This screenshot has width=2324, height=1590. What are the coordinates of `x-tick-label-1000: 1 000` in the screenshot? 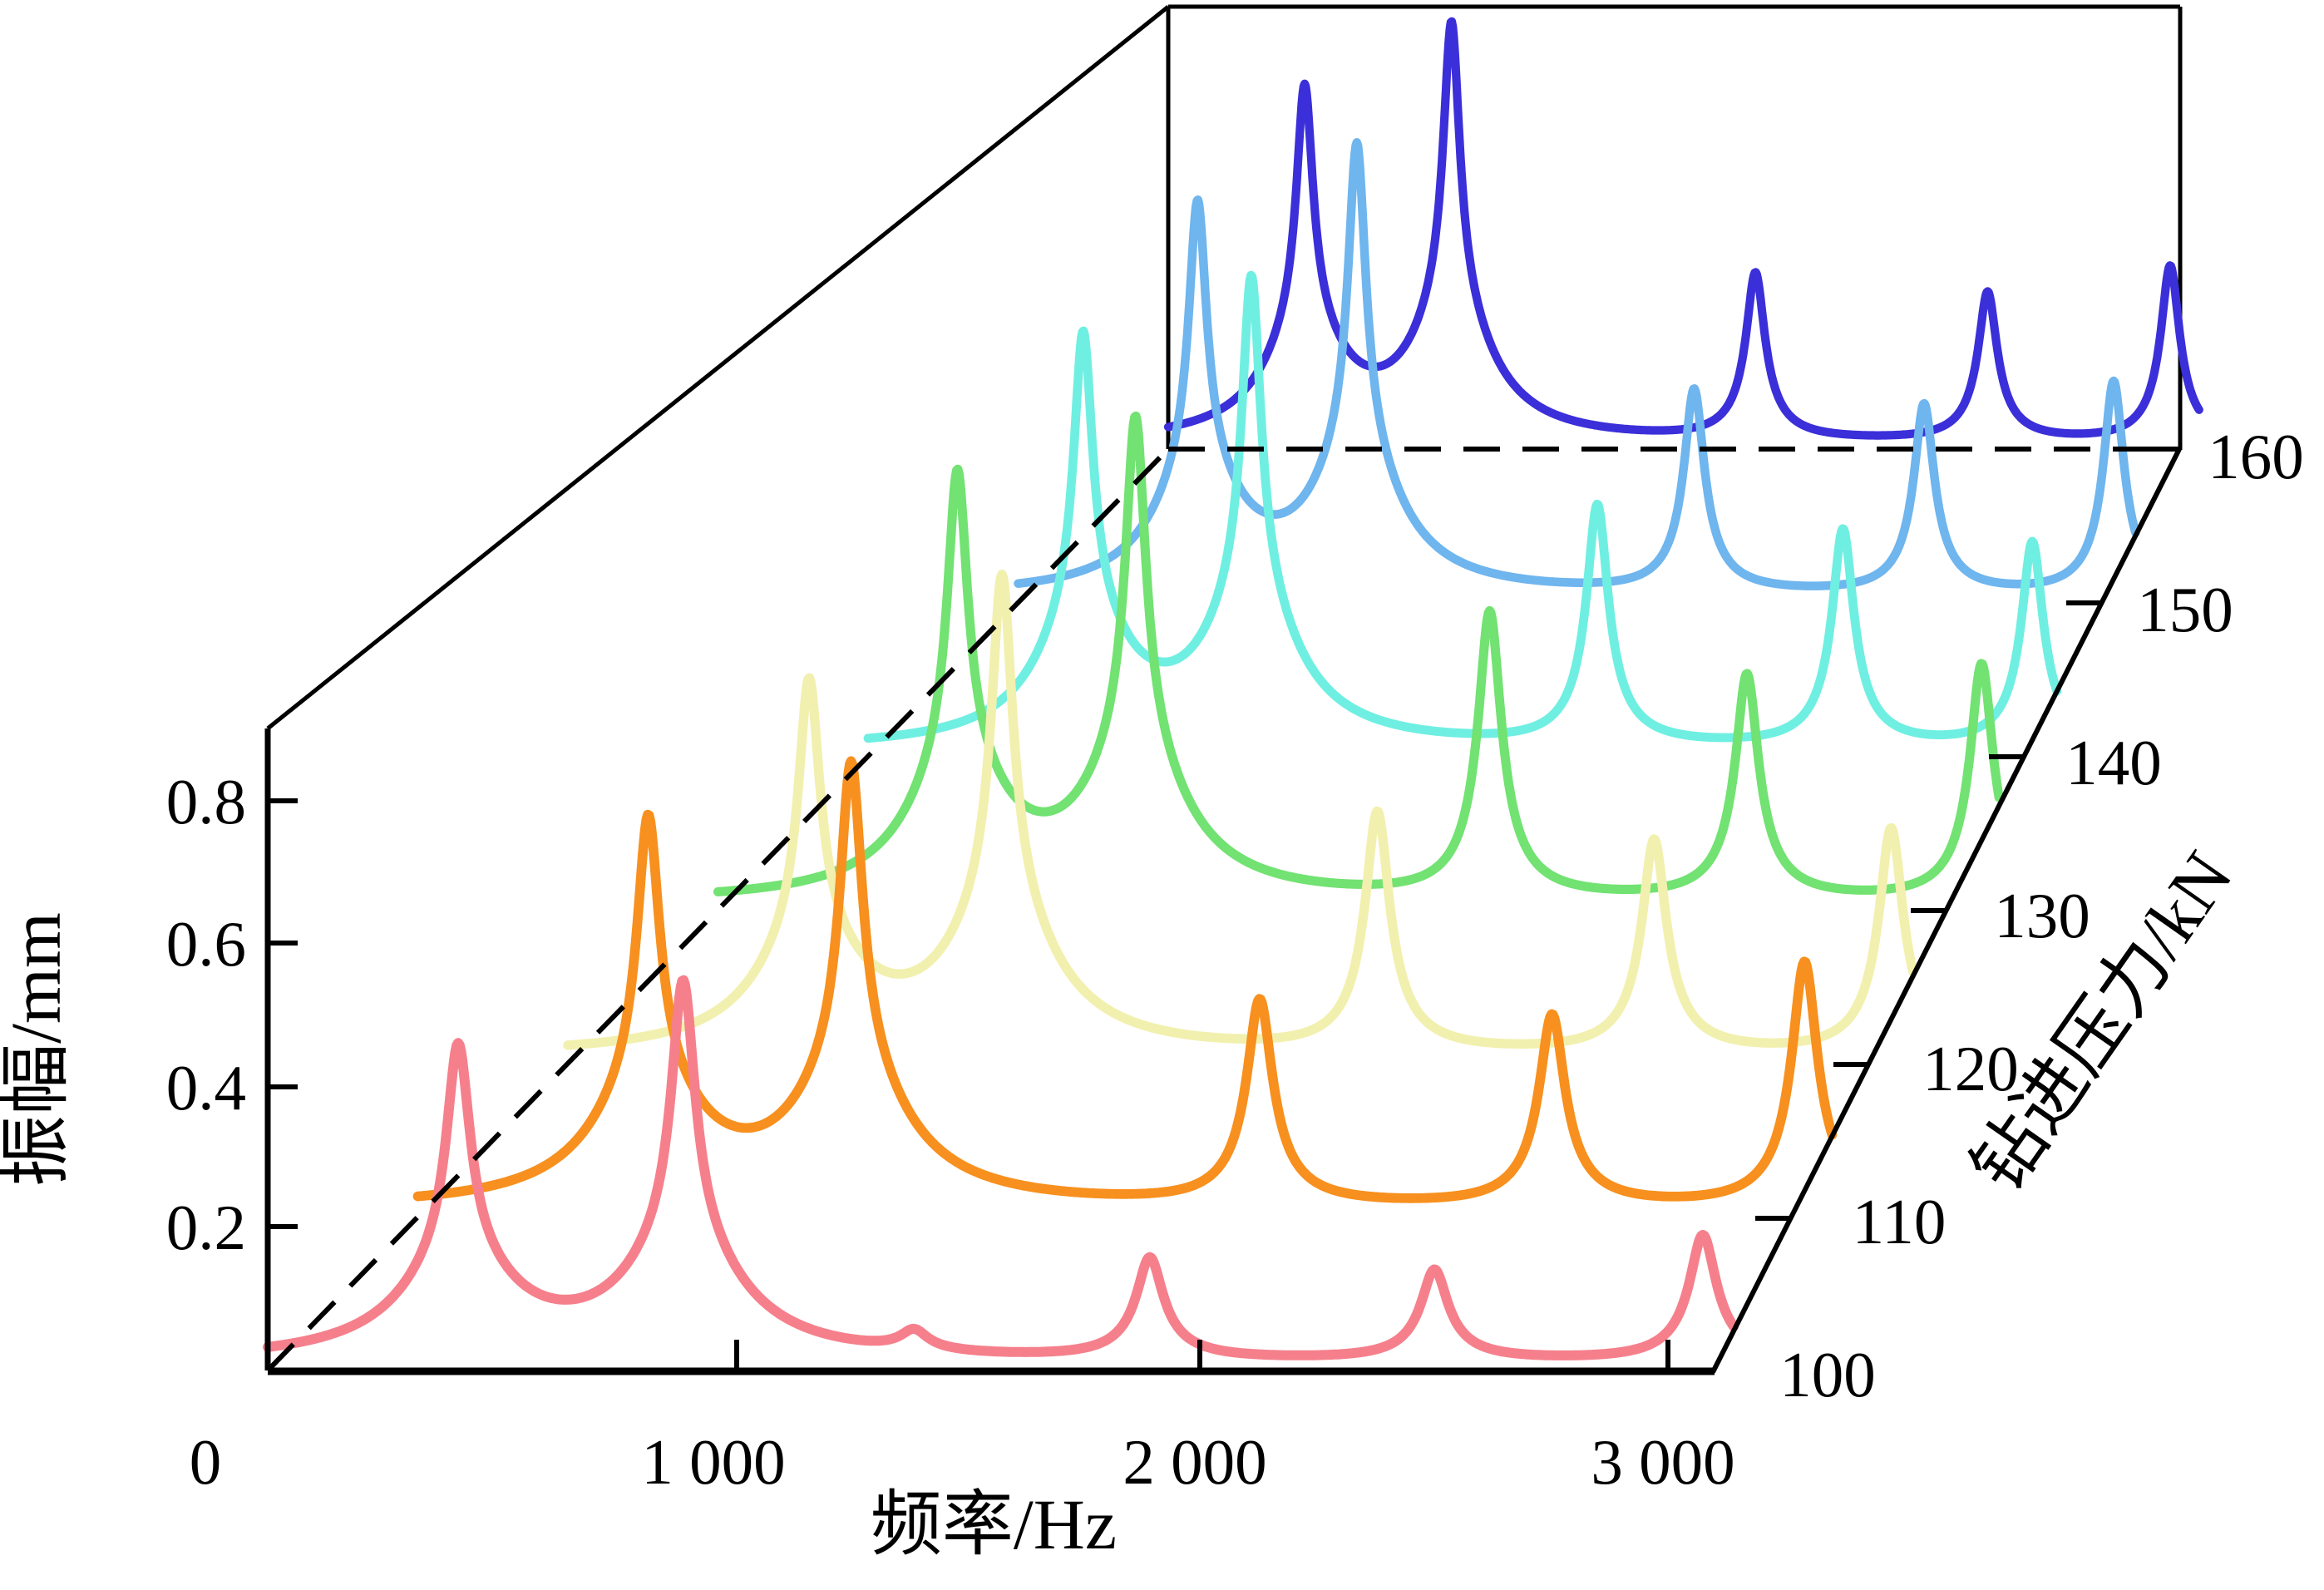 It's located at (713, 1462).